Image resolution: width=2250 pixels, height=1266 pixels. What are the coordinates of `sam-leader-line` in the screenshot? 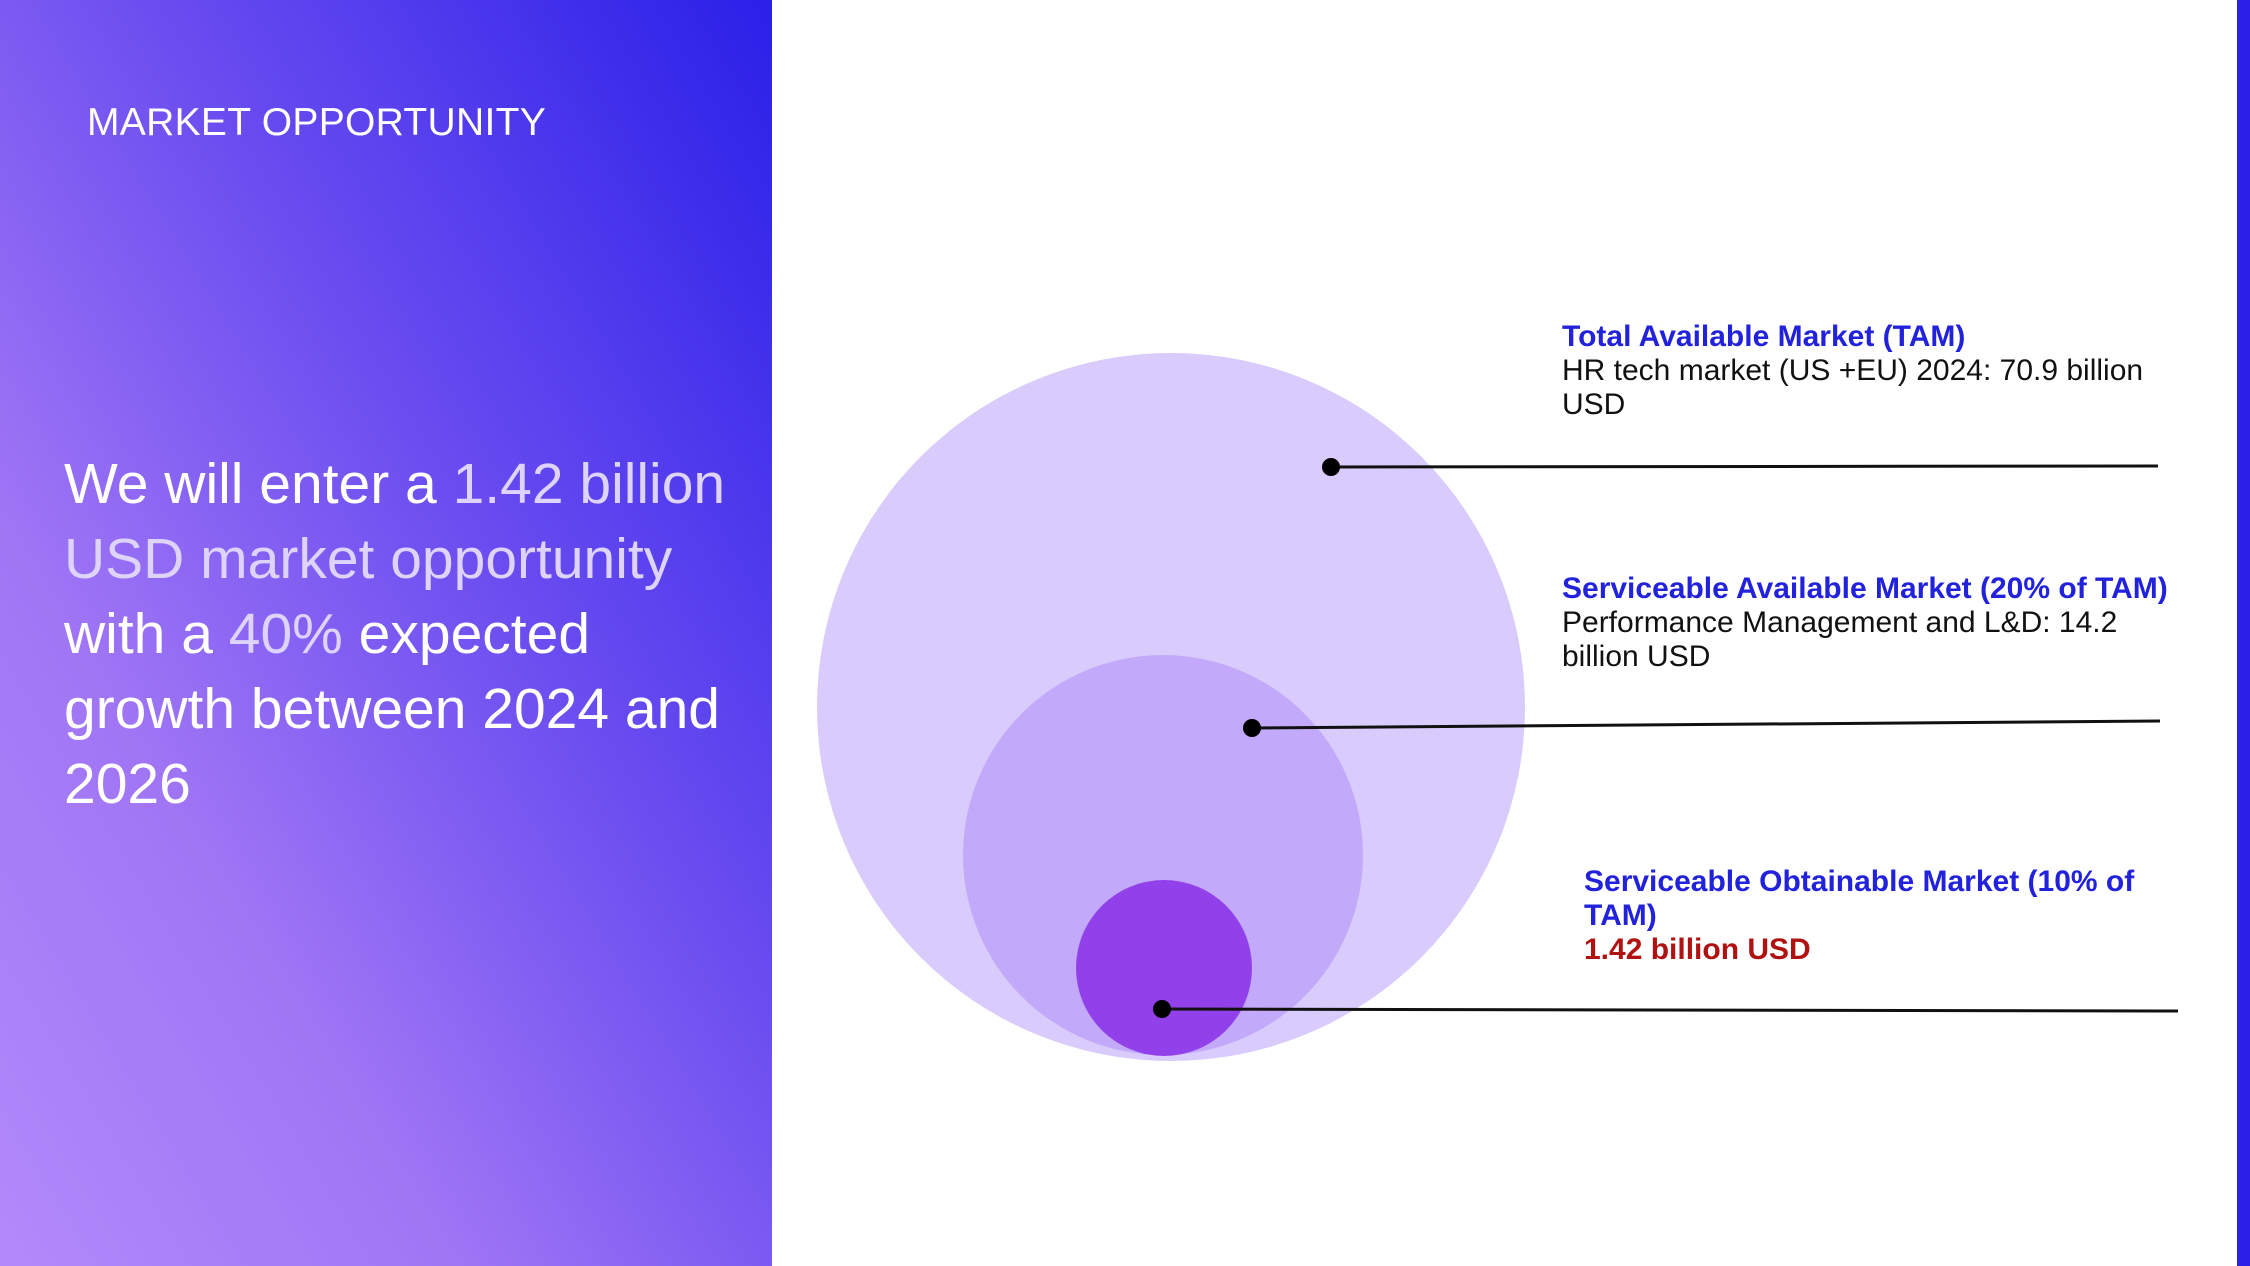 It's located at (1706, 724).